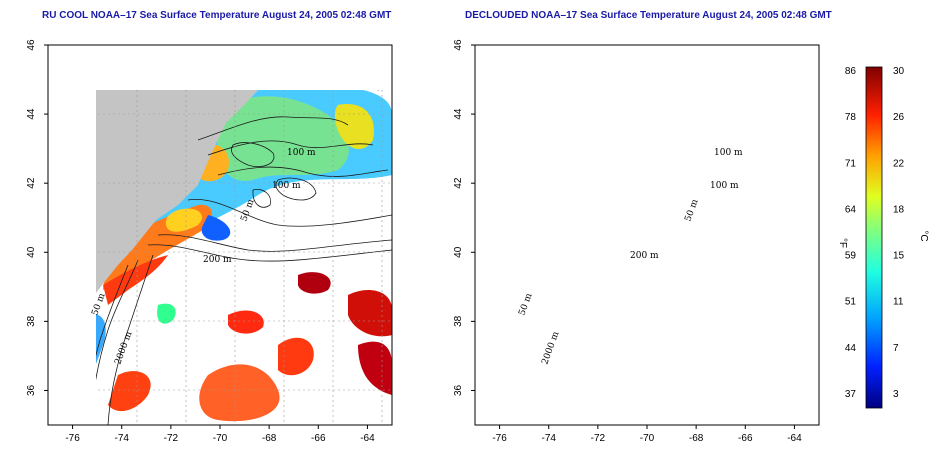 The width and height of the screenshot is (950, 475). What do you see at coordinates (499, 438) in the screenshot?
I see `right-x-tick-label: -76` at bounding box center [499, 438].